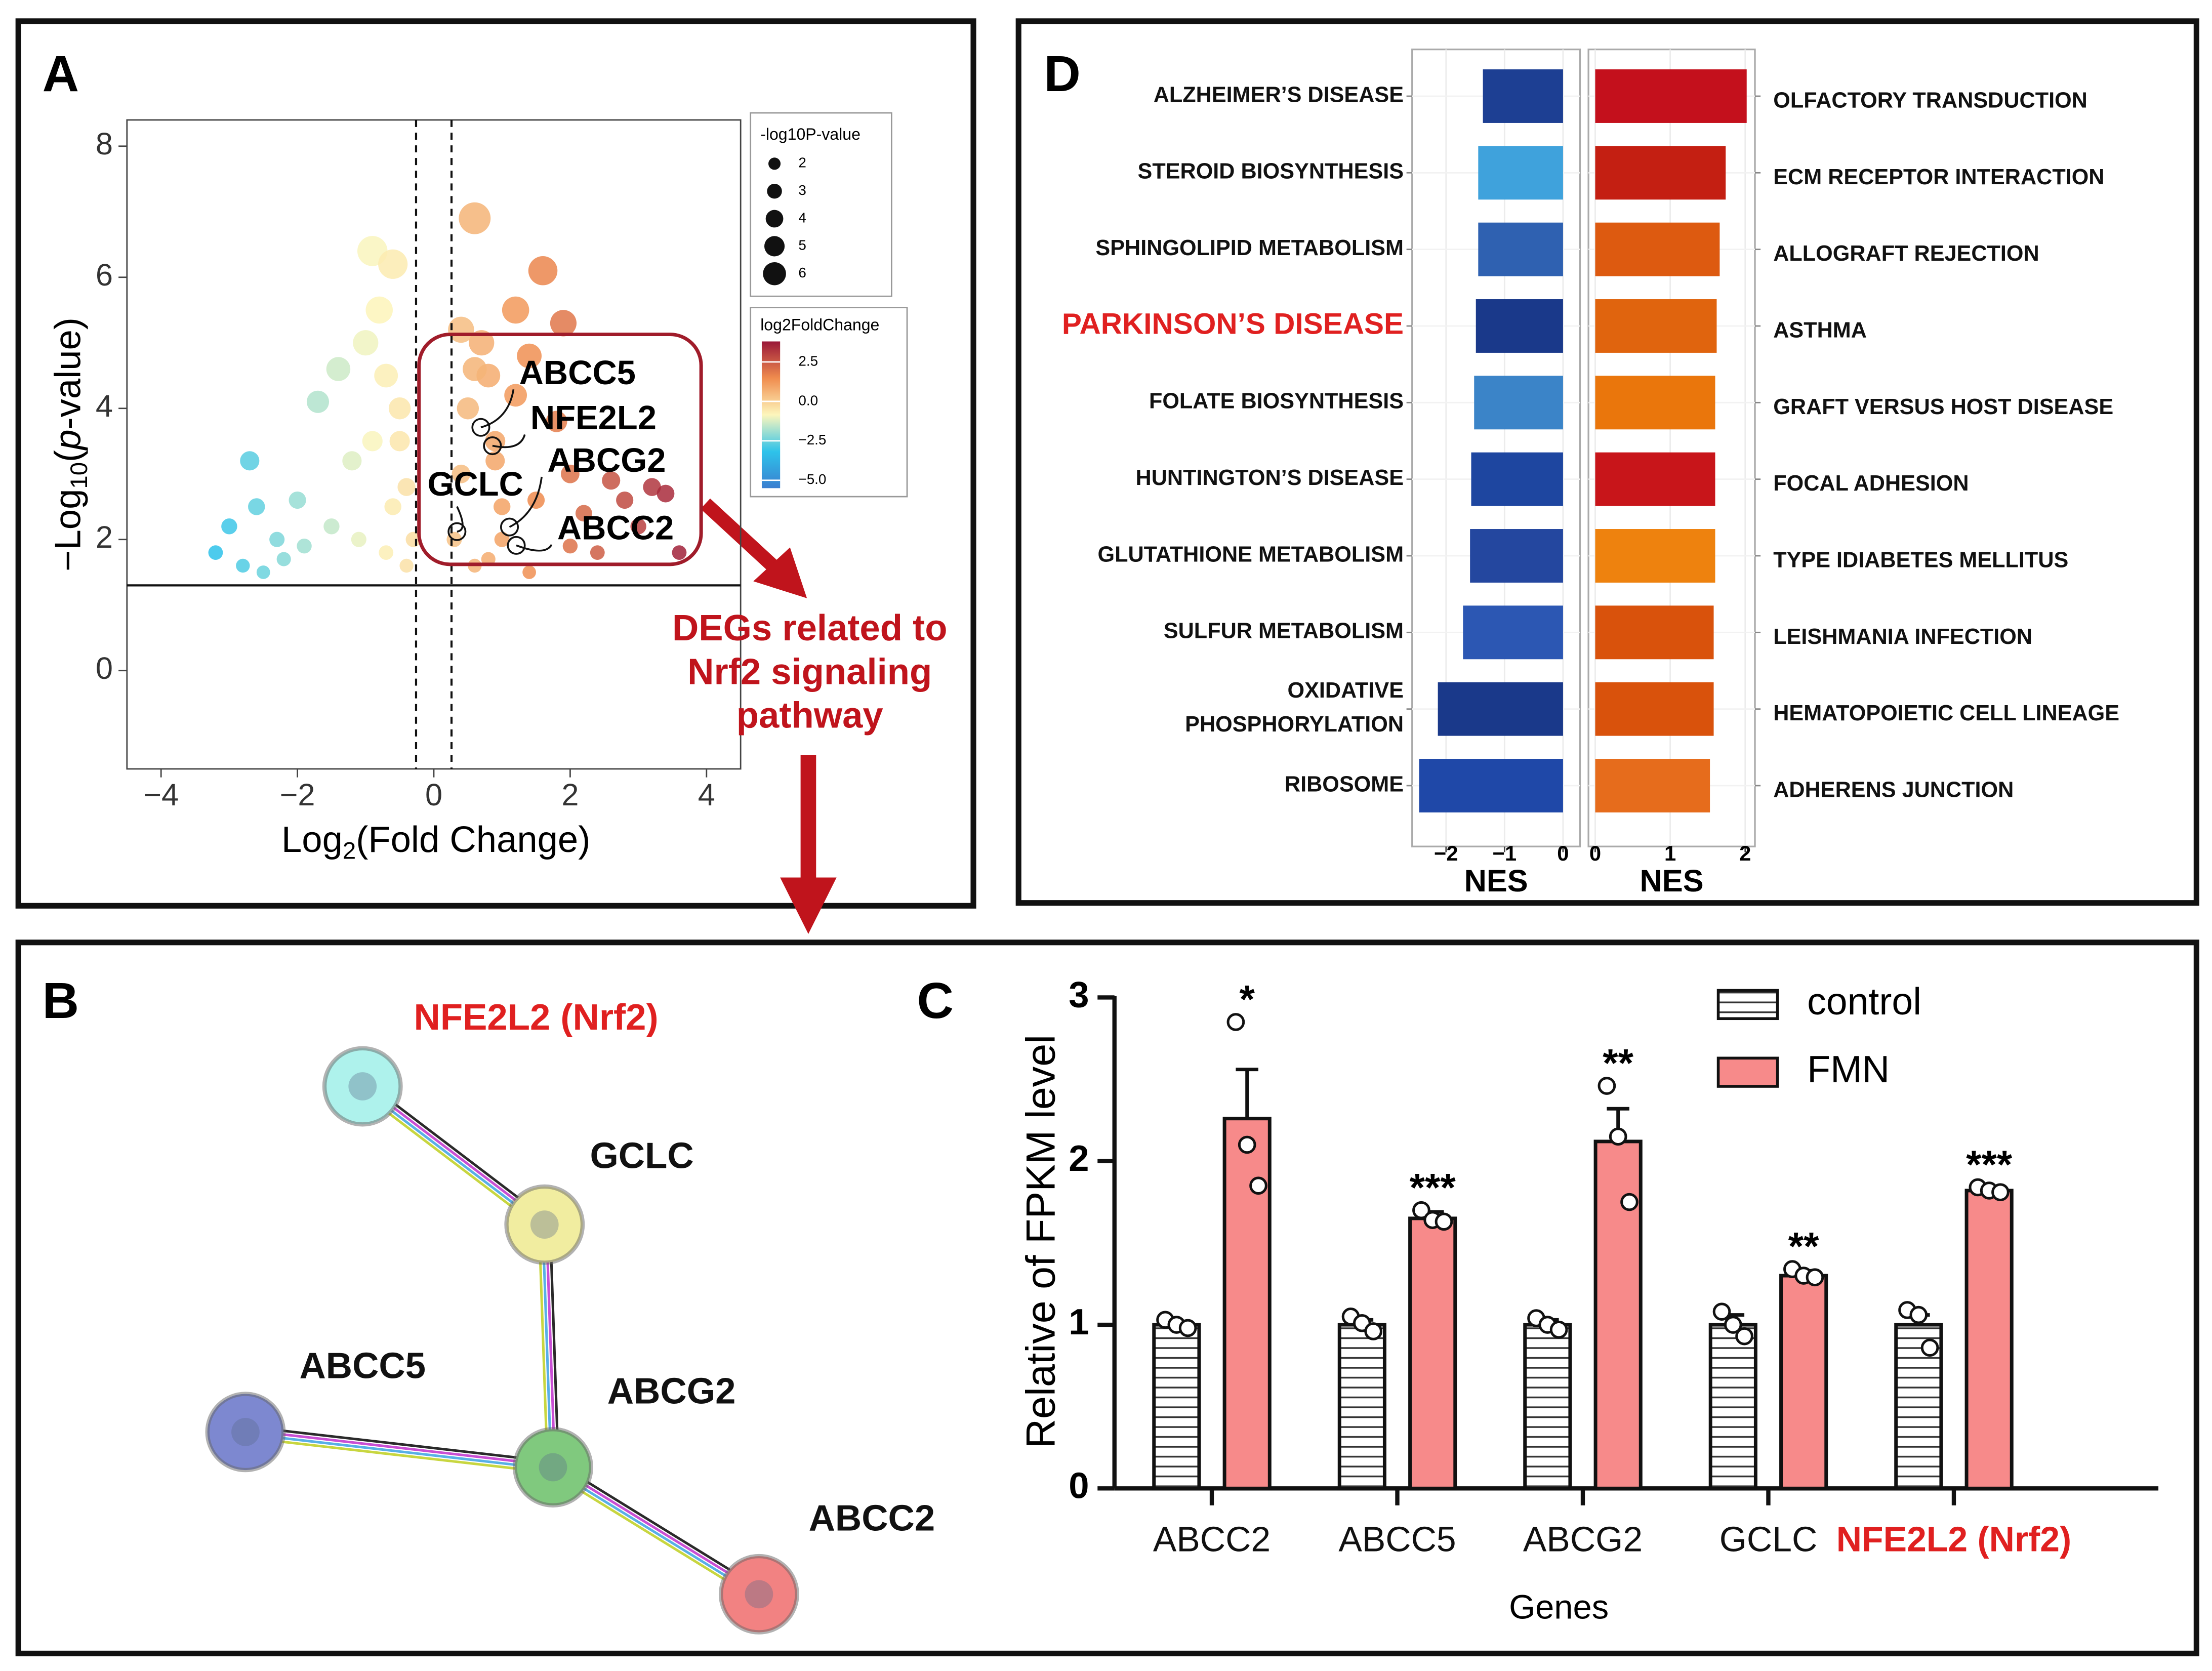  Describe the element at coordinates (935, 1000) in the screenshot. I see `panel-letter: C` at that location.